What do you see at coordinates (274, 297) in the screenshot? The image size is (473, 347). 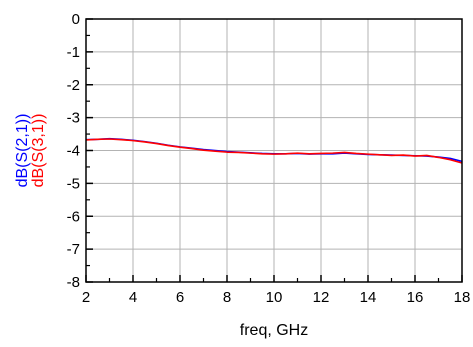 I see `x-tick-label: 10` at bounding box center [274, 297].